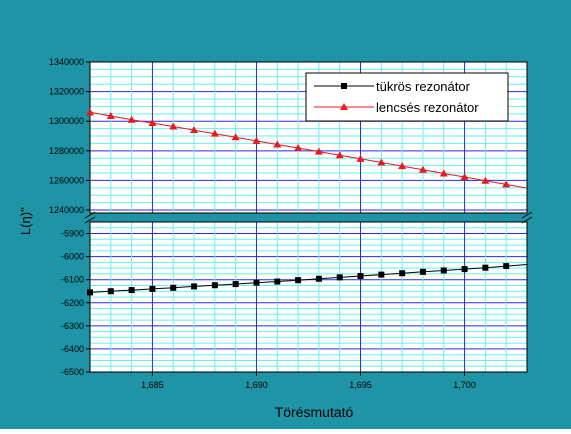  What do you see at coordinates (66, 92) in the screenshot?
I see `y-tick-label-upper: 1320000` at bounding box center [66, 92].